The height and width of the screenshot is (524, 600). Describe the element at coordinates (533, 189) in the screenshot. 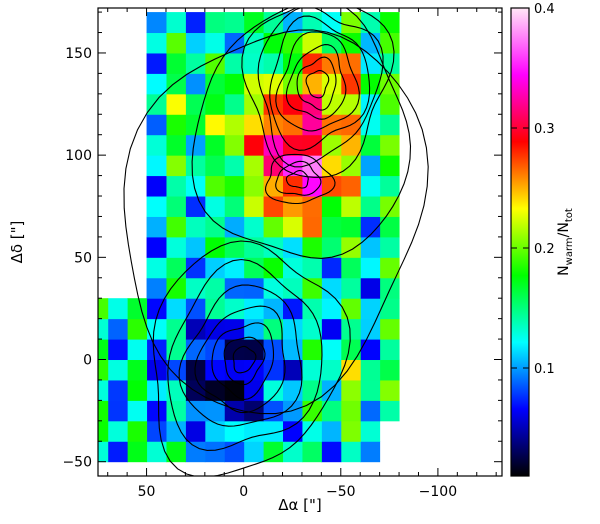

I see `colorbar-ticks: 0.1 0.2 0.3 0.4` at that location.